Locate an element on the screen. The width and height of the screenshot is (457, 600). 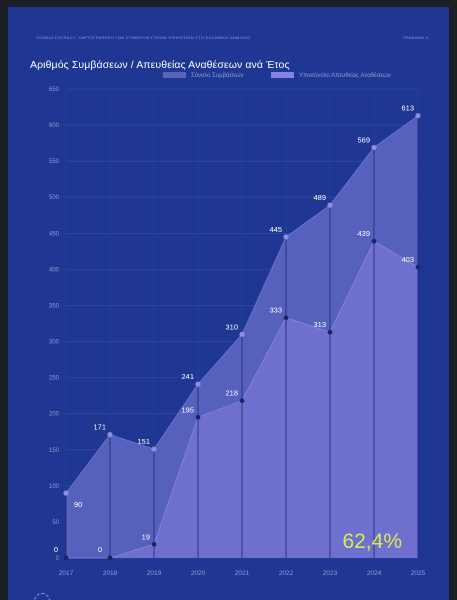
x-tick-label: 2018 is located at coordinates (110, 573).